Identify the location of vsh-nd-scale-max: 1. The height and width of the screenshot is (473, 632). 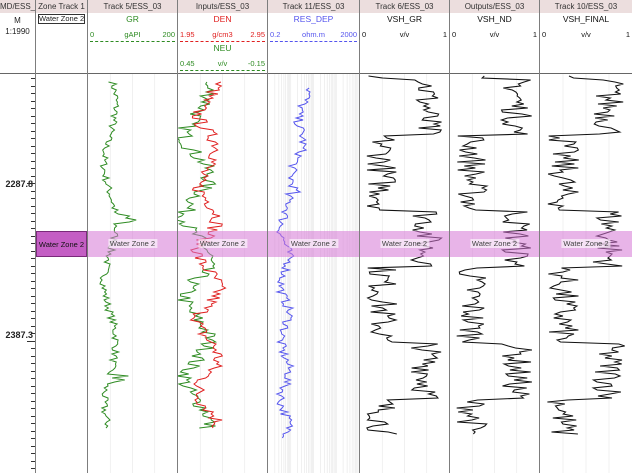
(534, 34).